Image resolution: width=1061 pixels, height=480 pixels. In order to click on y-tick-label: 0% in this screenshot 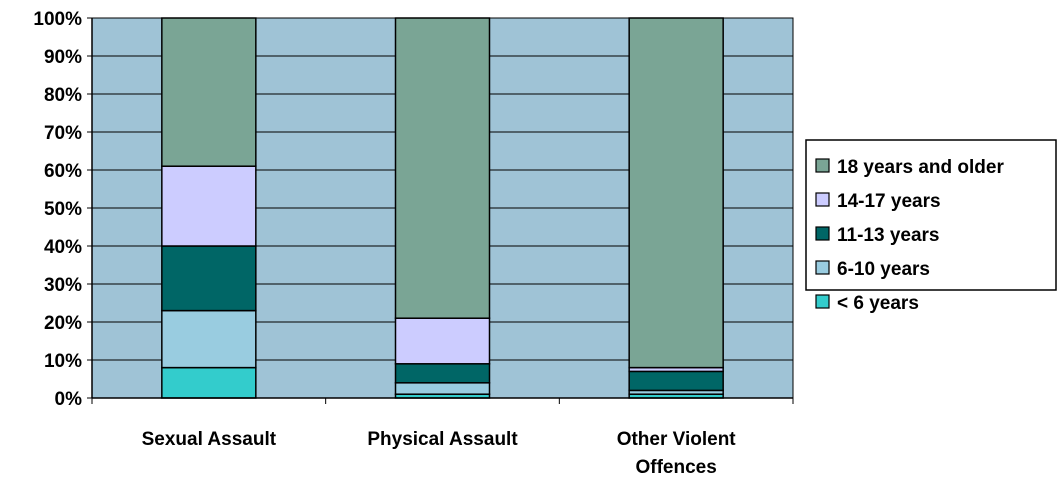, I will do `click(69, 399)`.